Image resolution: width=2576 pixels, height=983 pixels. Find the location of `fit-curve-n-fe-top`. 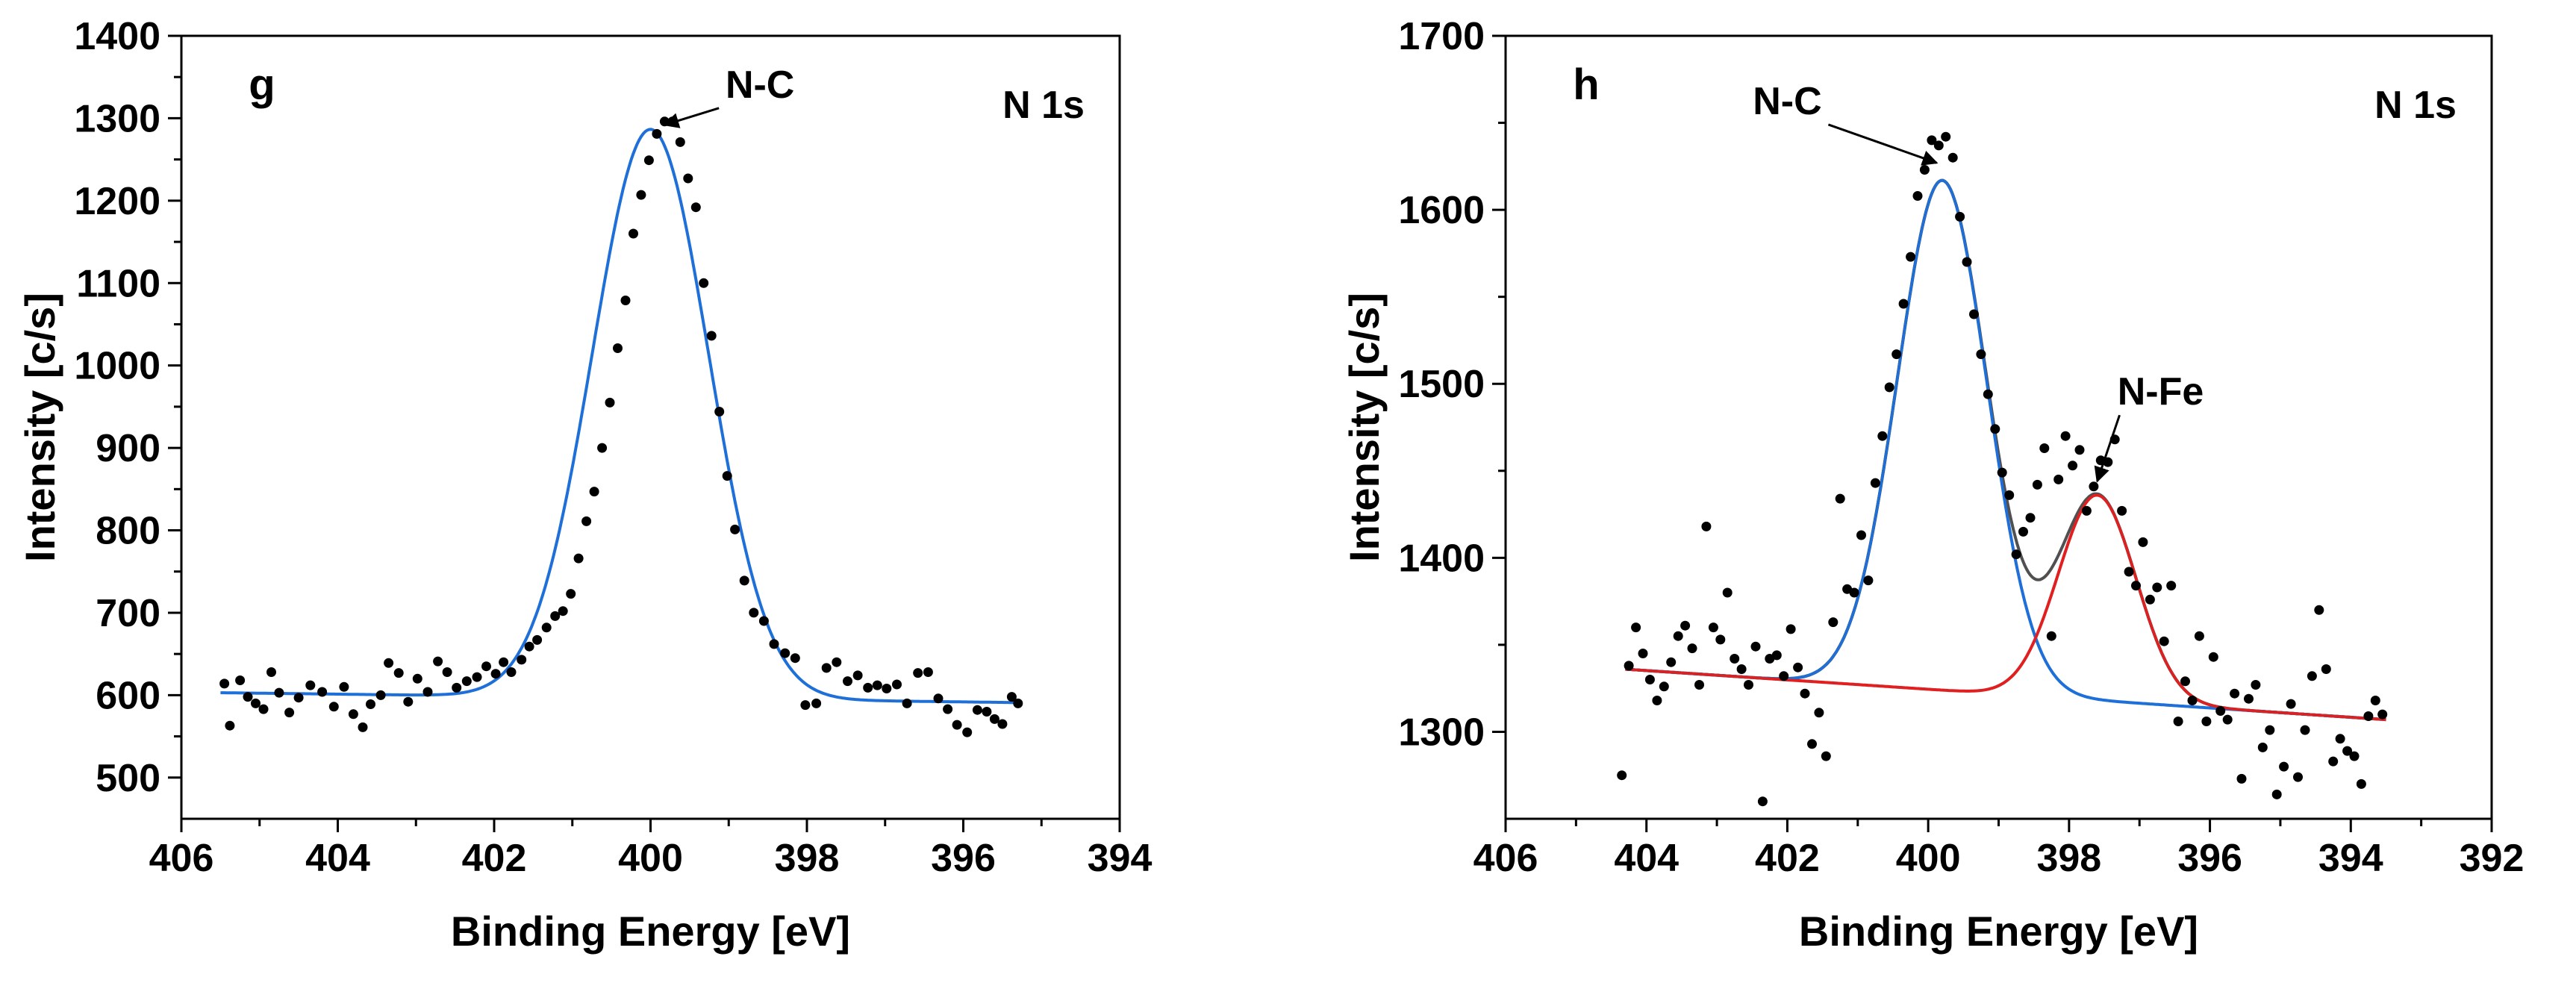

fit-curve-n-fe-top is located at coordinates (2005, 607).